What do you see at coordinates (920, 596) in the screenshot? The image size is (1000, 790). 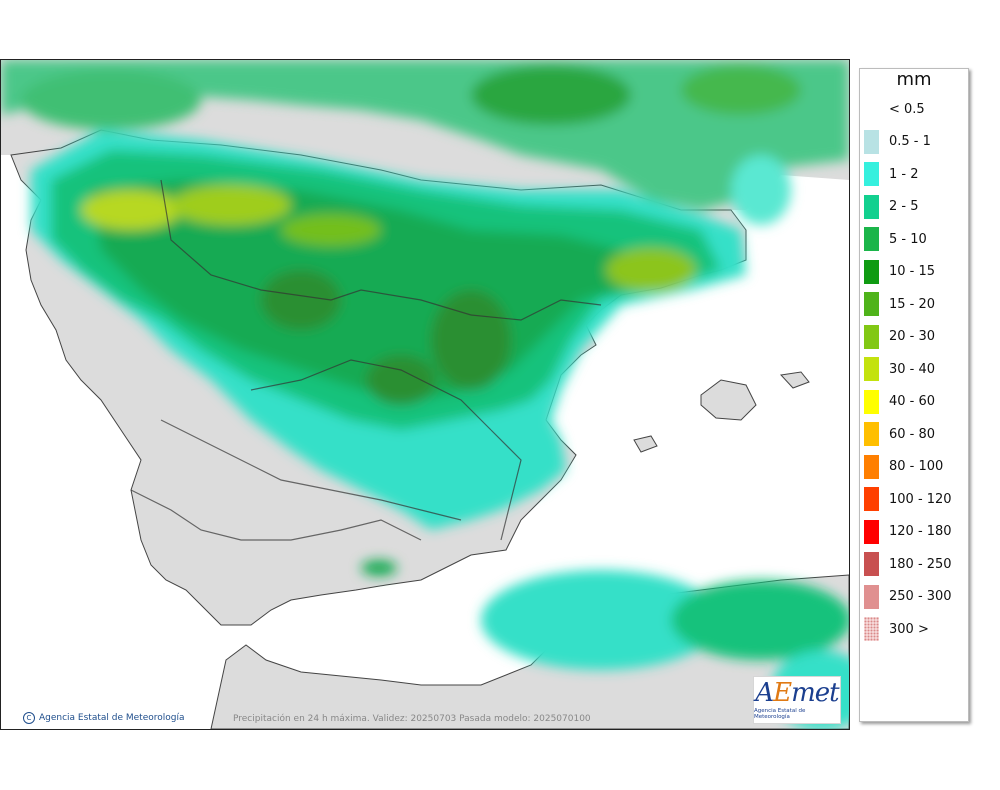 I see `legend-label: 250 - 300` at bounding box center [920, 596].